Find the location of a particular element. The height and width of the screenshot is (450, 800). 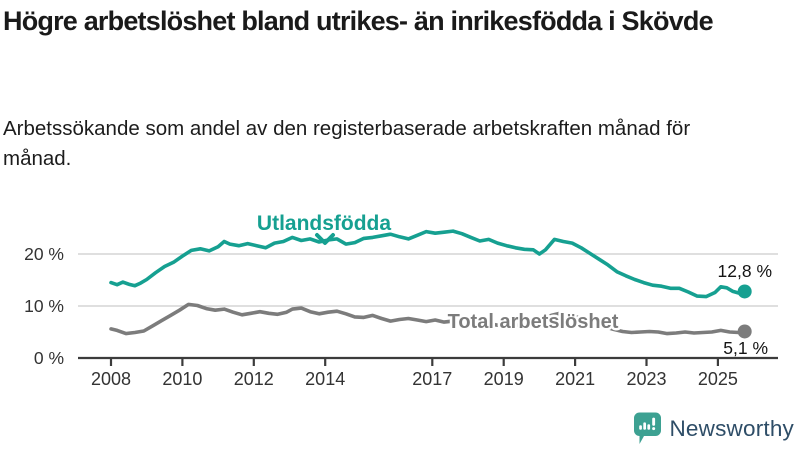

x-tick-label: 2012 is located at coordinates (254, 379).